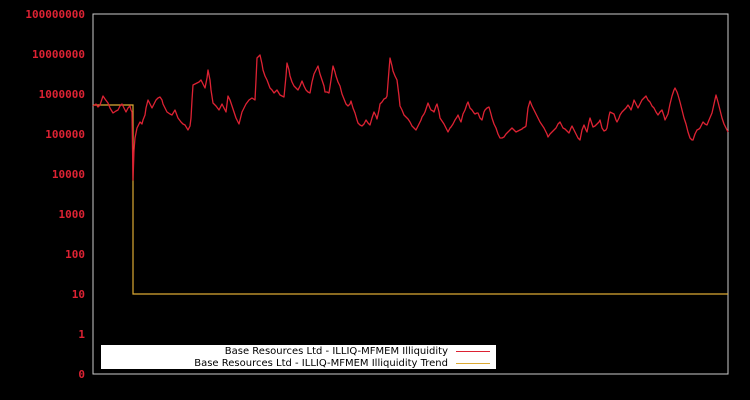  I want to click on y-tick-label: 10000000, so click(58, 54).